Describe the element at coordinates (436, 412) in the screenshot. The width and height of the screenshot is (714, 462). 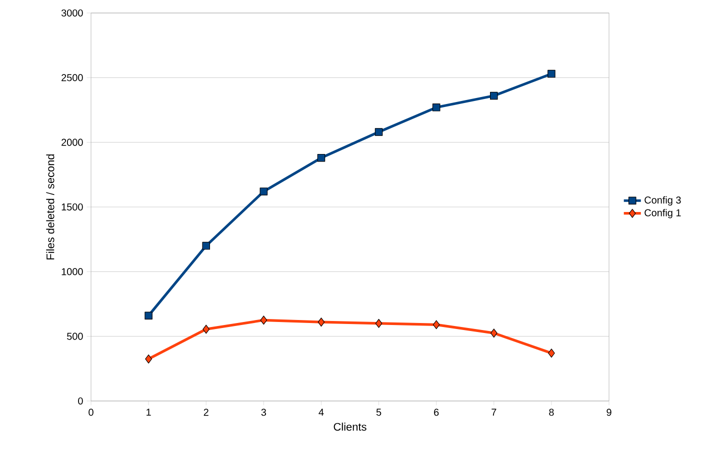
I see `x-tick-label: 6` at that location.